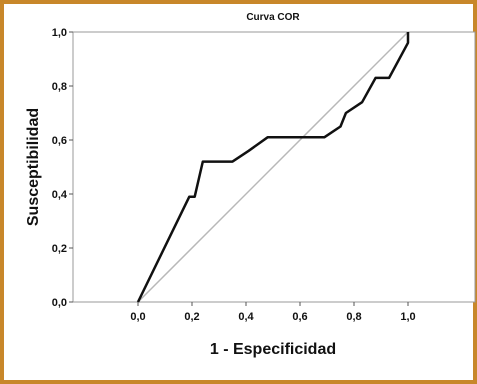  I want to click on y-tick-label: 1,0, so click(59, 33).